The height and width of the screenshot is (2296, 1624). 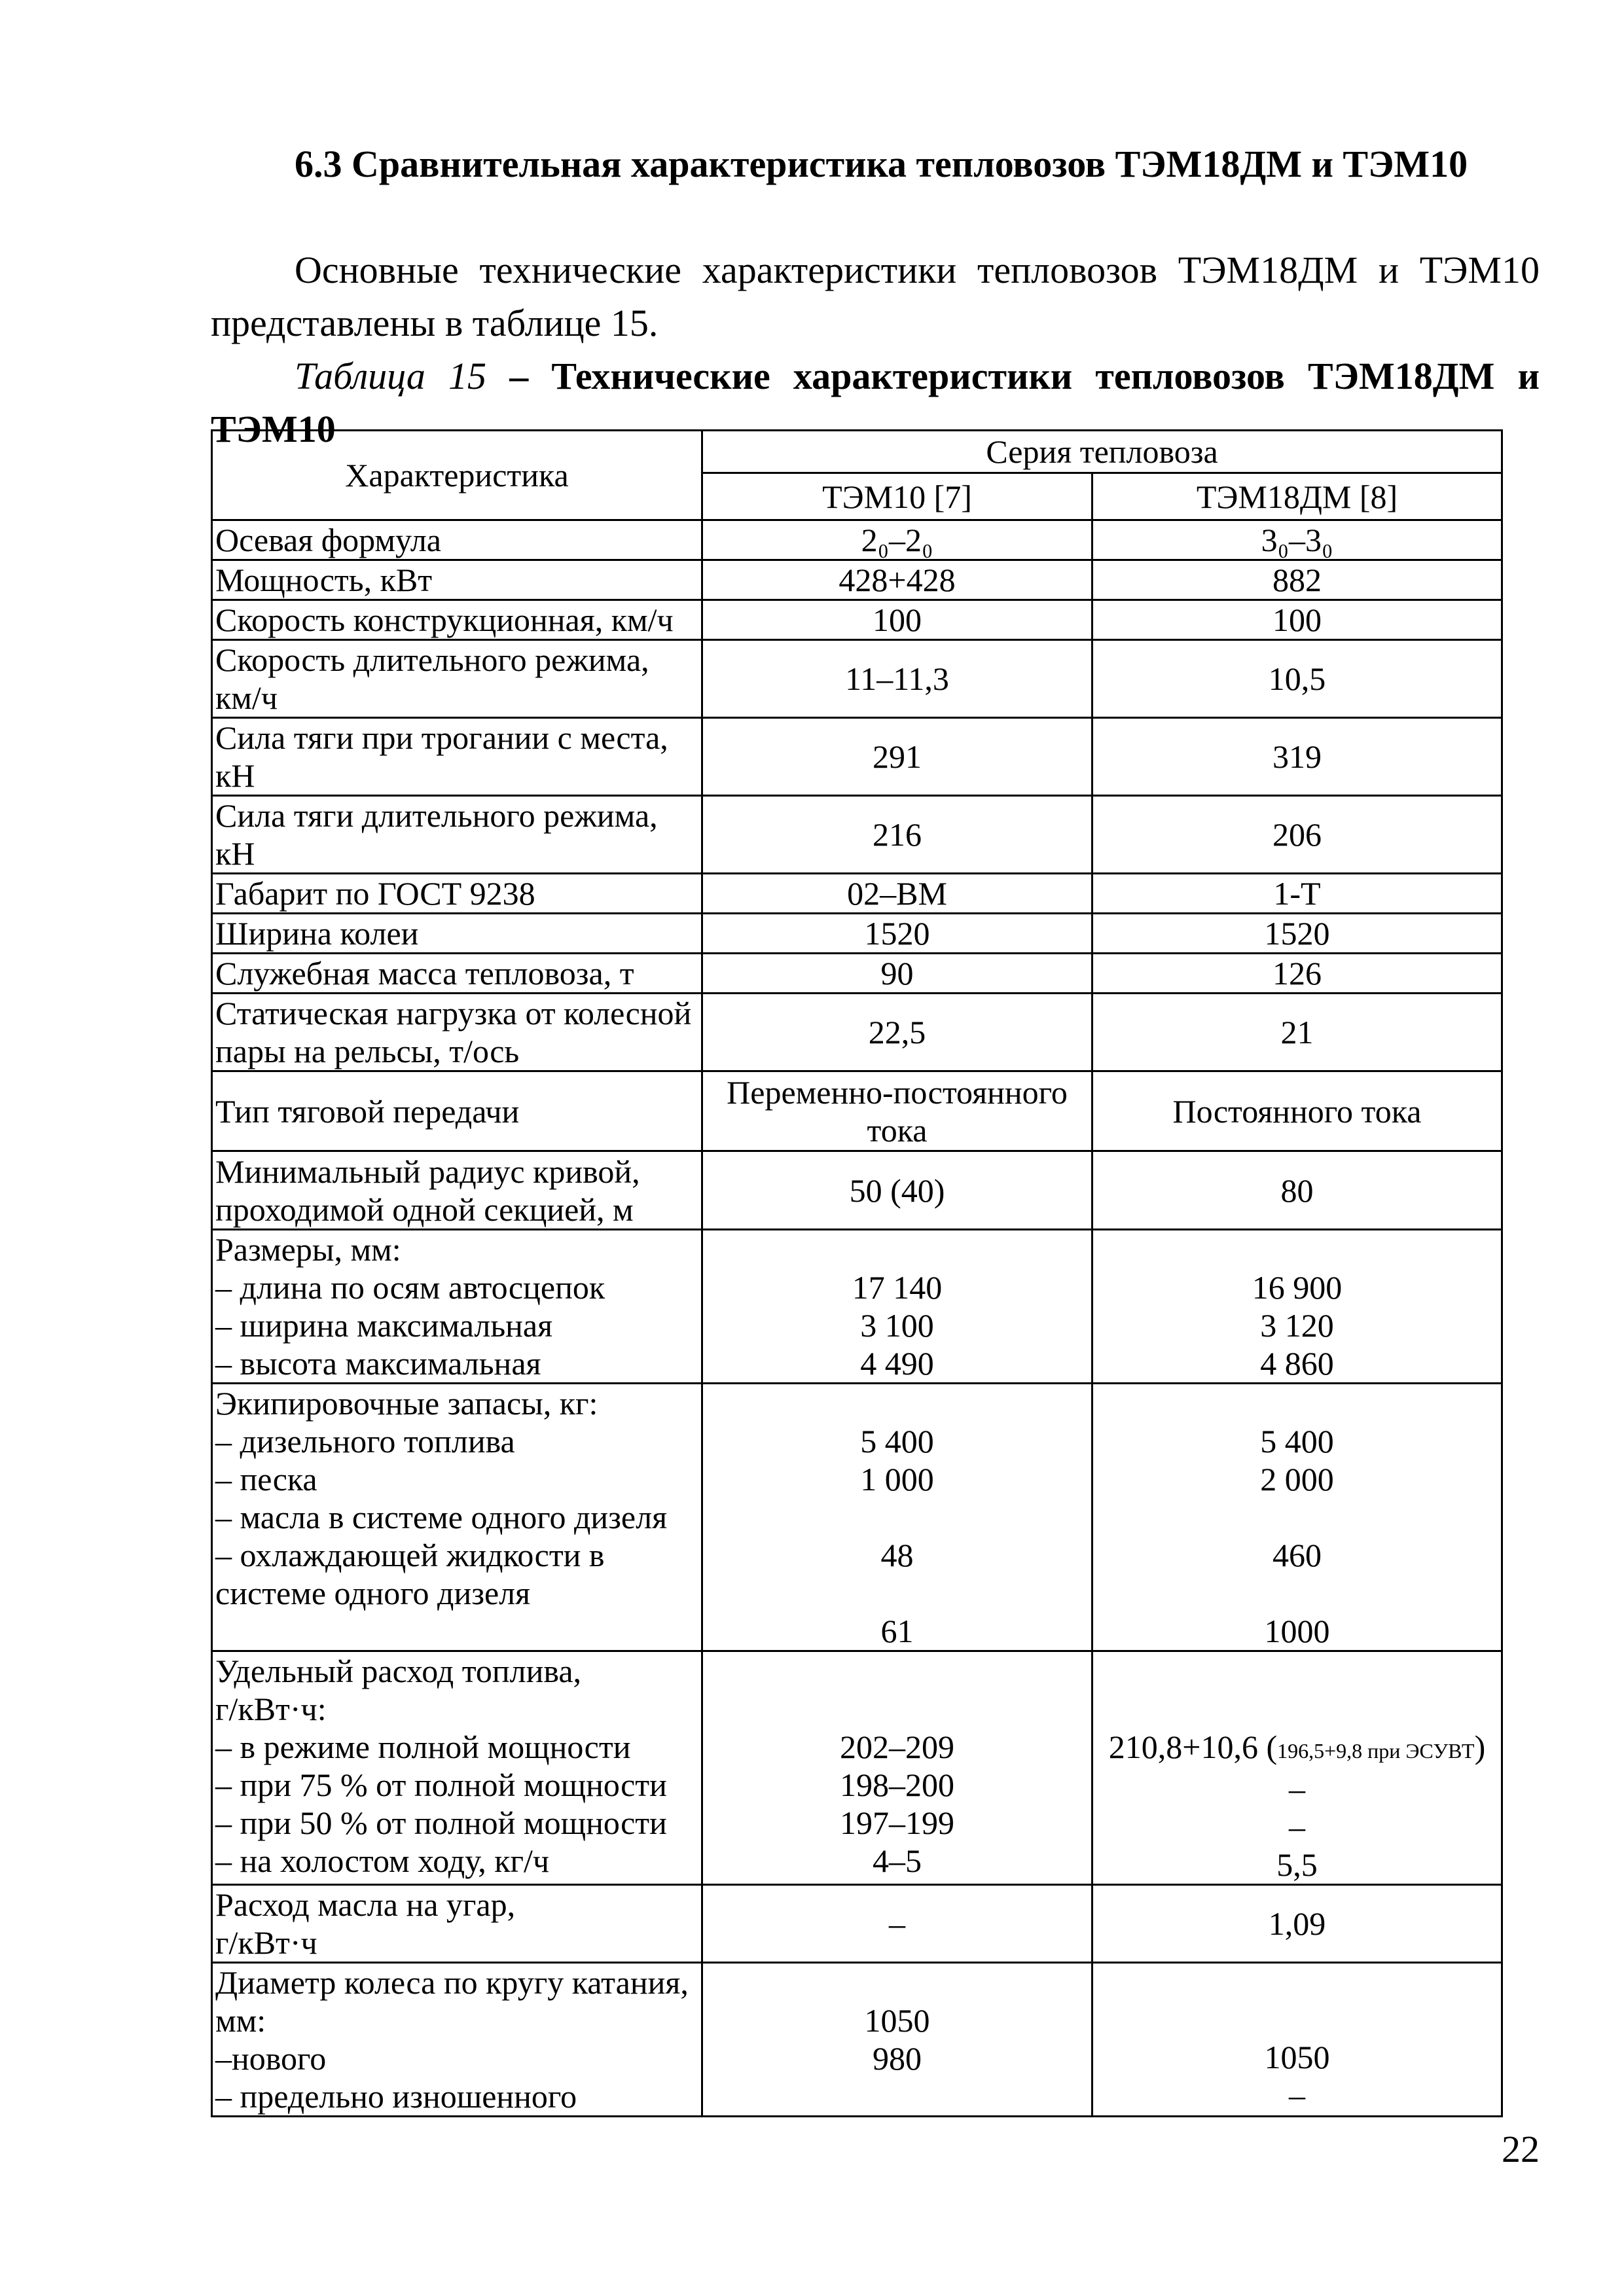 I want to click on tem10-value: 22,5, so click(x=897, y=1032).